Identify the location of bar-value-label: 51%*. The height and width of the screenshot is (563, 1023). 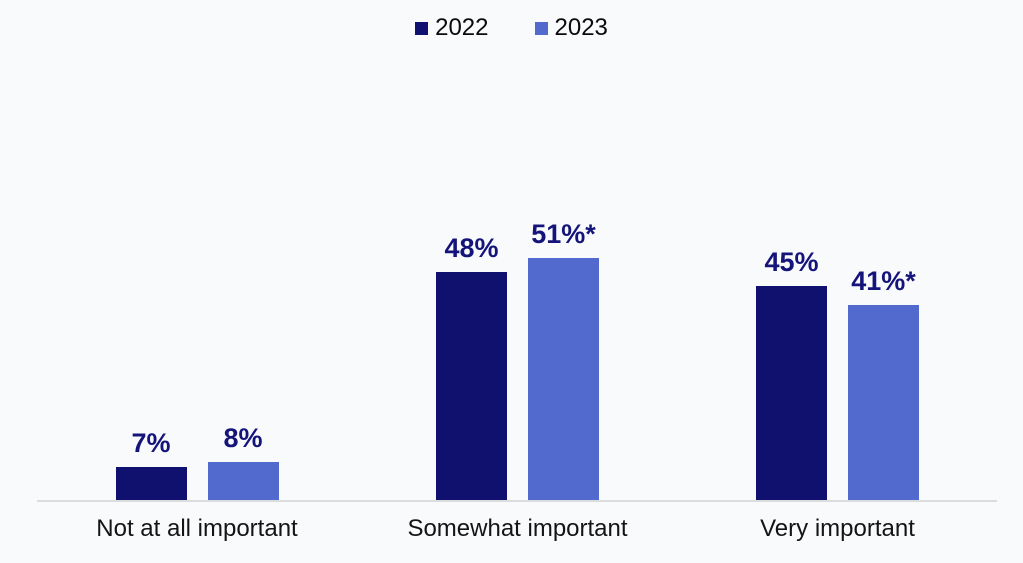
(563, 233).